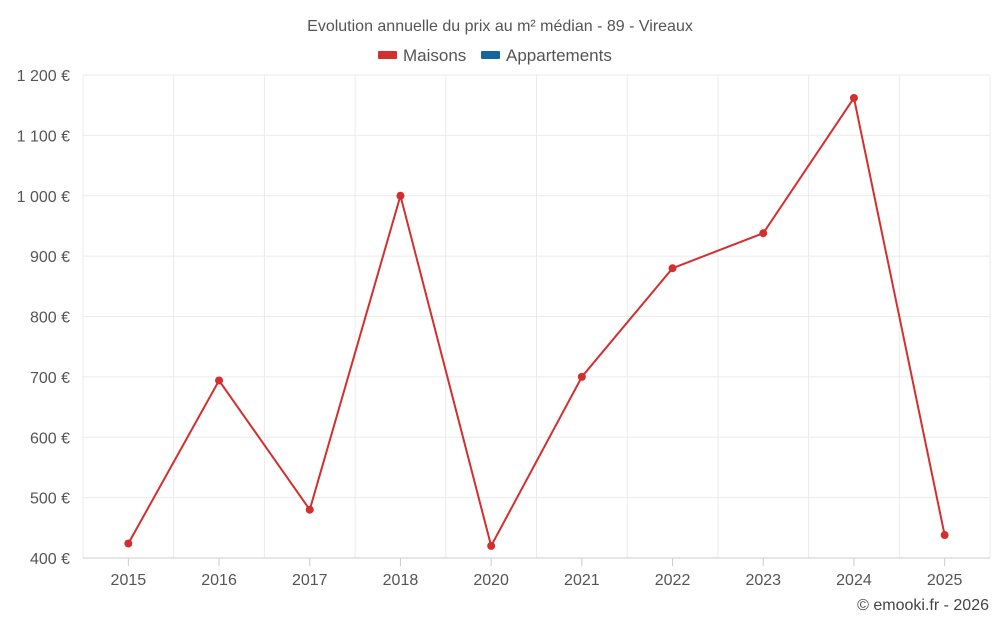  I want to click on x-tick-label: 2022, so click(673, 580).